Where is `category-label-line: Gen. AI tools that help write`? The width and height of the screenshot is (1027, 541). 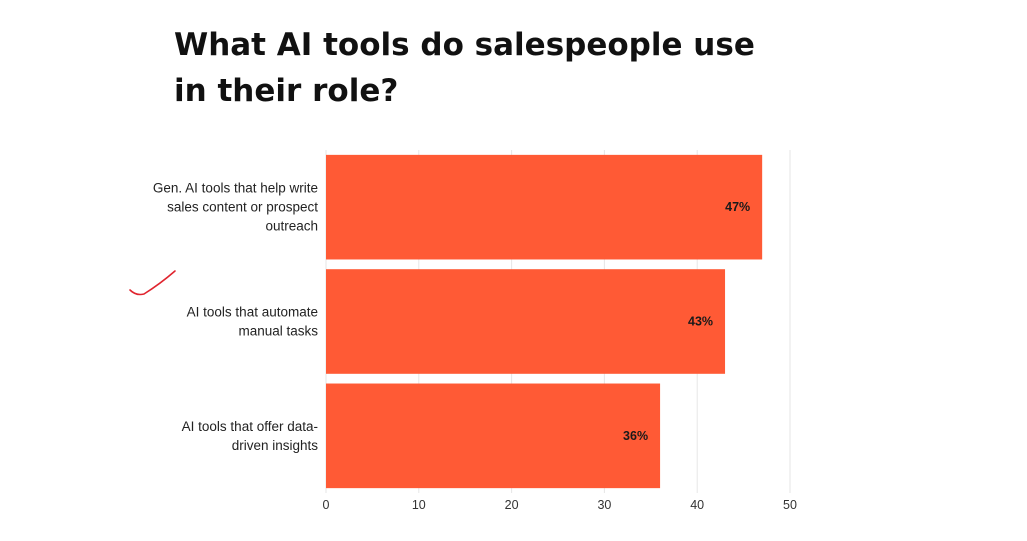 category-label-line: Gen. AI tools that help write is located at coordinates (235, 188).